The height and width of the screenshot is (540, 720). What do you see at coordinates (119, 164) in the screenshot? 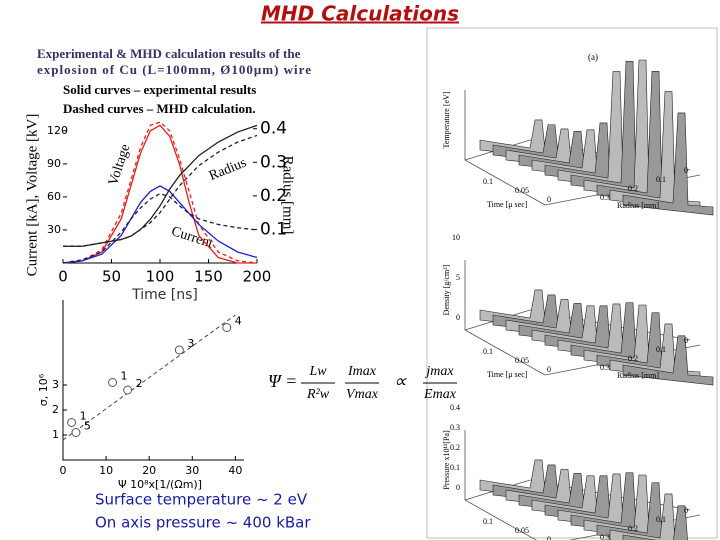
I see `annotation: Voltage` at bounding box center [119, 164].